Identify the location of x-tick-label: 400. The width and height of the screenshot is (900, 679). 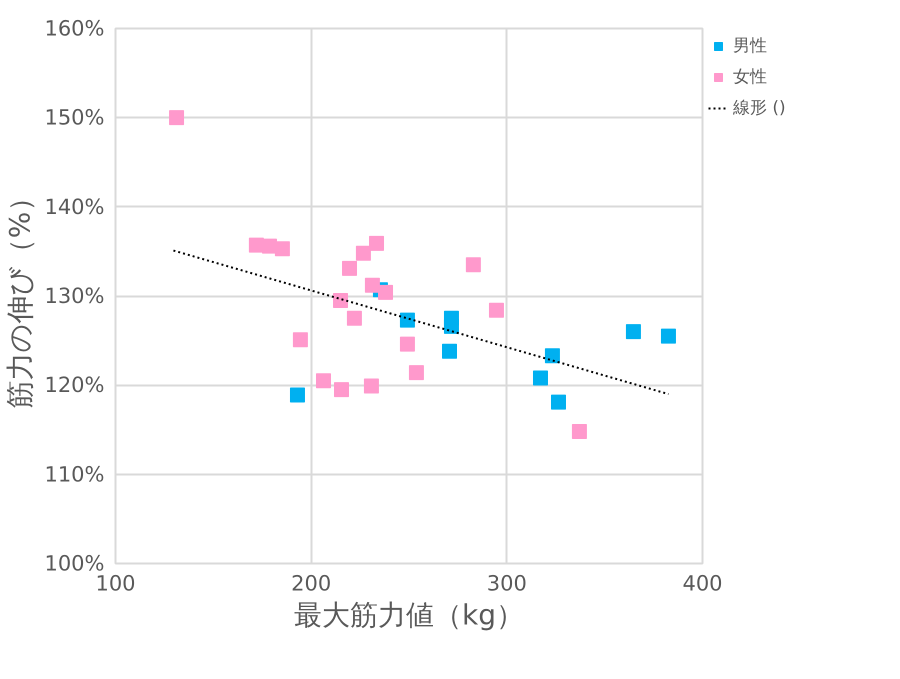
(702, 584).